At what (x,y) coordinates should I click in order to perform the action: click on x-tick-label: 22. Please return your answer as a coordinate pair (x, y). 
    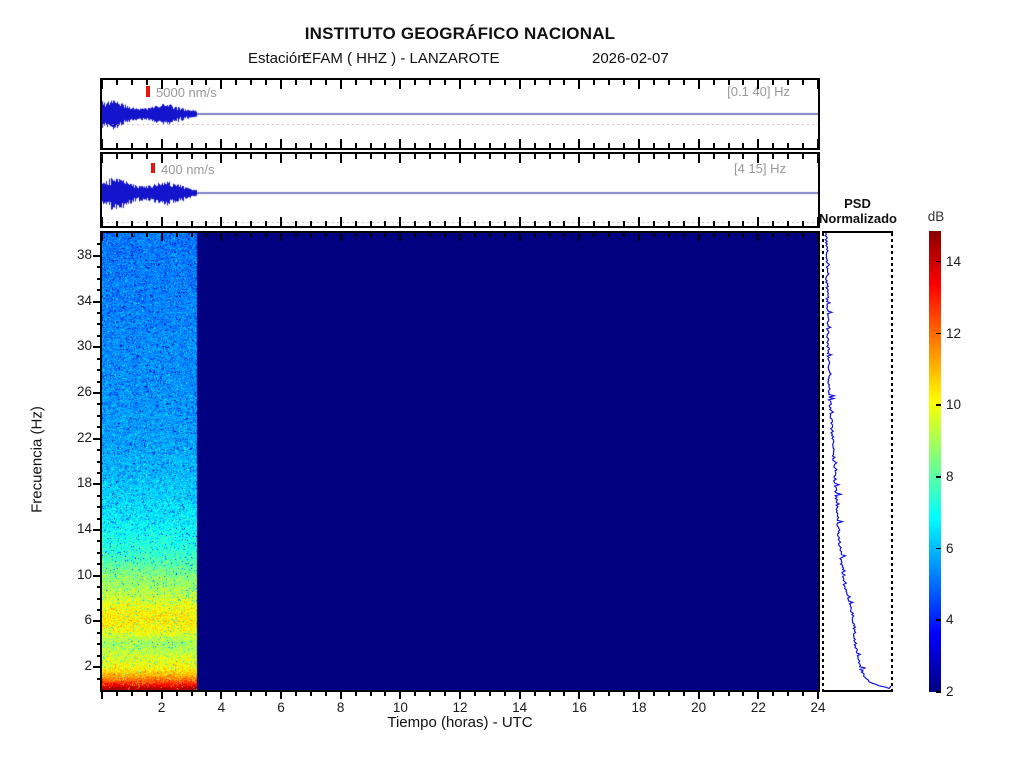
    Looking at the image, I should click on (758, 707).